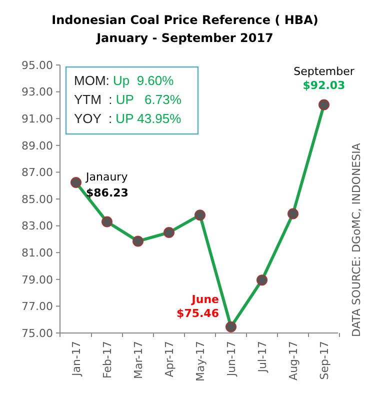 The image size is (370, 396). I want to click on y-tick-label: 75.00, so click(37, 333).